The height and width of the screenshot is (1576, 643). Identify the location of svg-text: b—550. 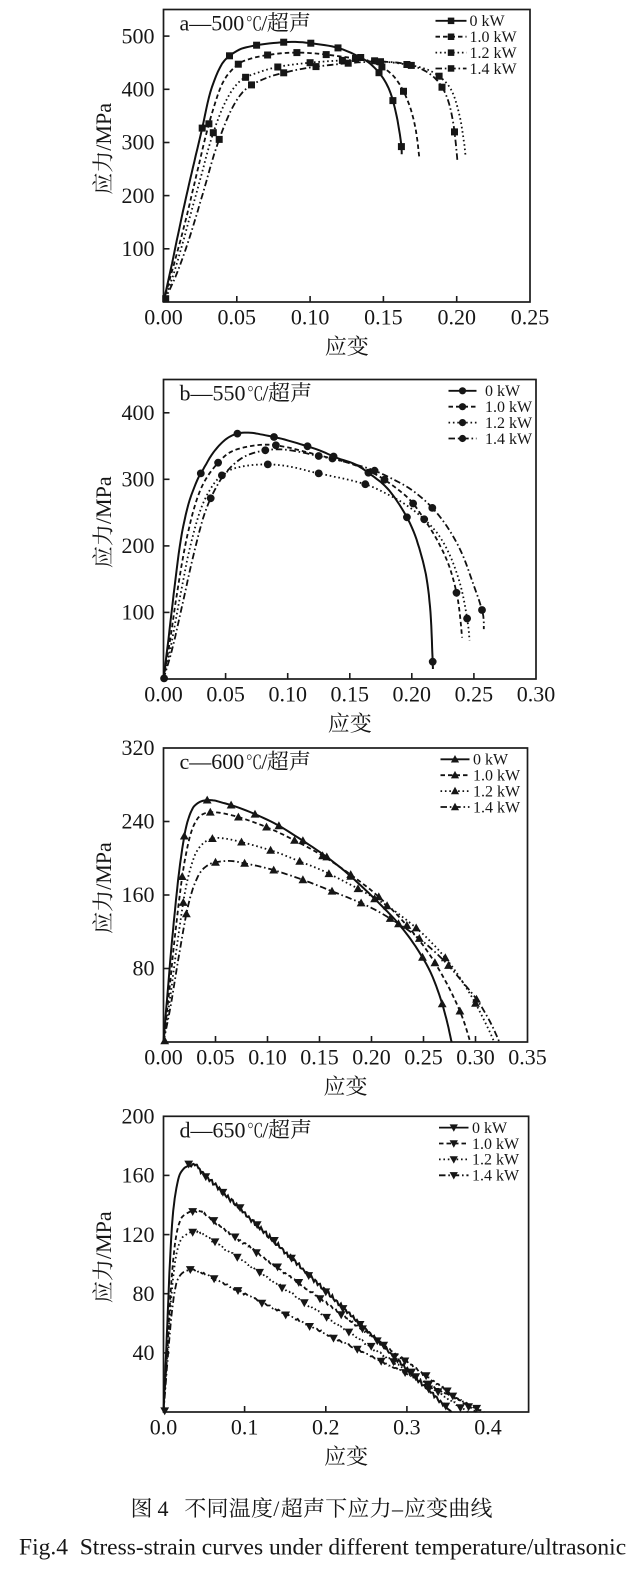
(213, 393).